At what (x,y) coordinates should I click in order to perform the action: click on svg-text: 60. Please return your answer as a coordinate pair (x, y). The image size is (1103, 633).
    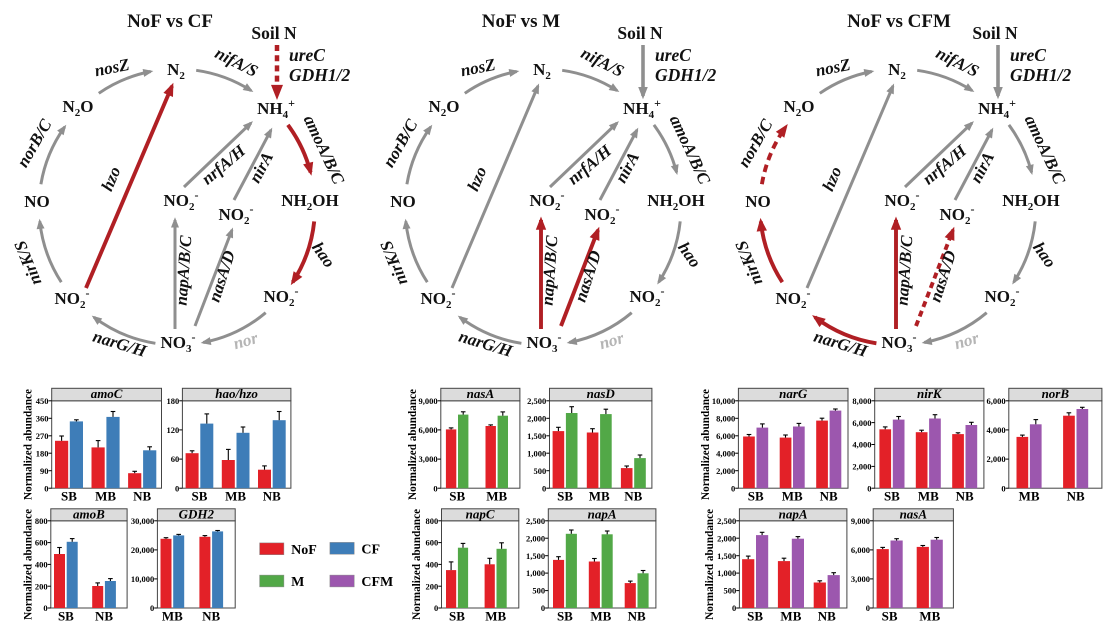
    Looking at the image, I should click on (175, 459).